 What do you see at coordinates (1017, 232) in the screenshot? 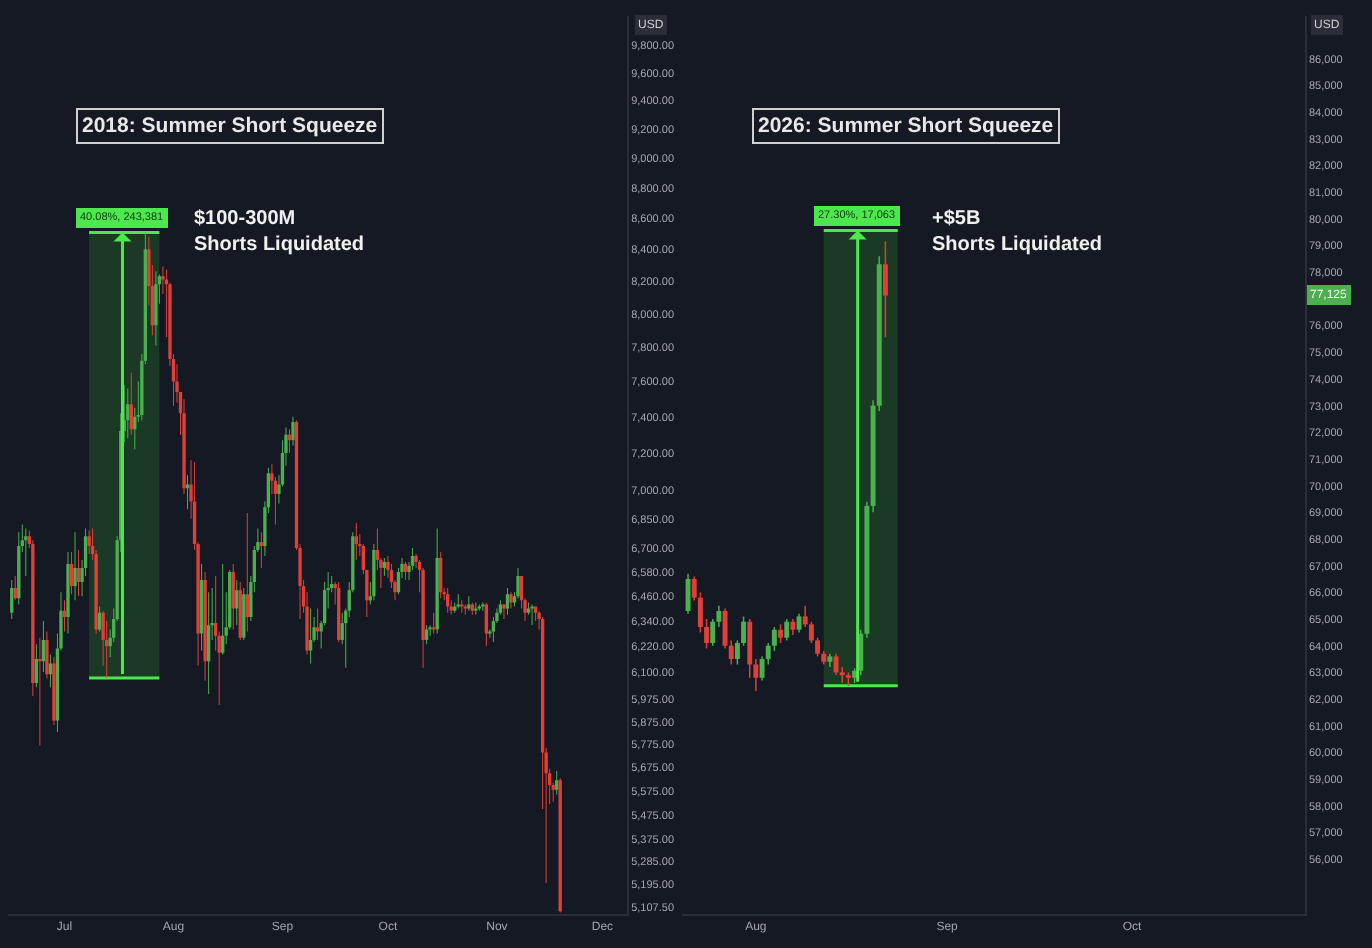
I see `annotation: +$5B Shorts Liquidated` at bounding box center [1017, 232].